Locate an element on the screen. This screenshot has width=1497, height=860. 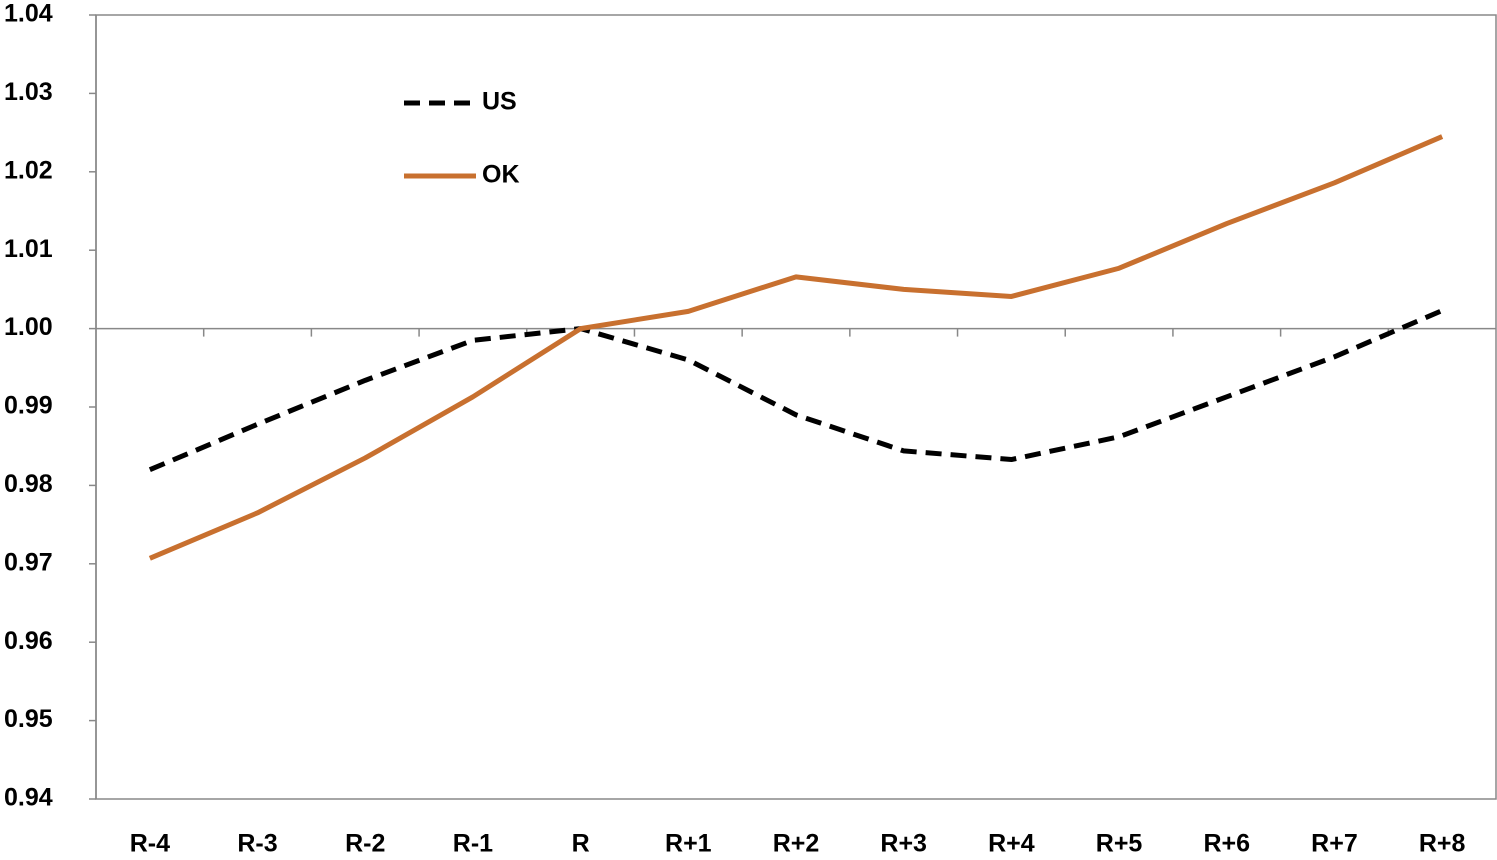
legend-label: US is located at coordinates (499, 102).